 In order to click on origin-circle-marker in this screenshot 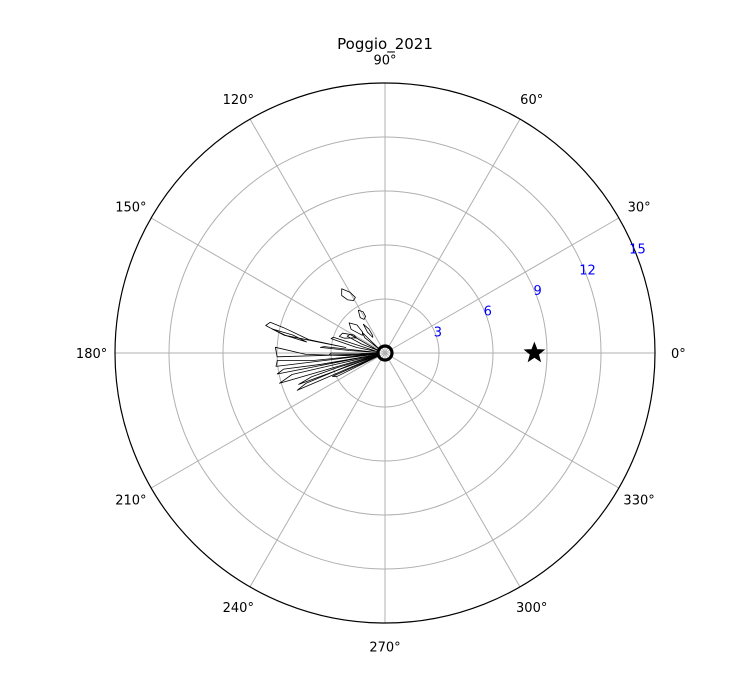, I will do `click(385, 353)`.